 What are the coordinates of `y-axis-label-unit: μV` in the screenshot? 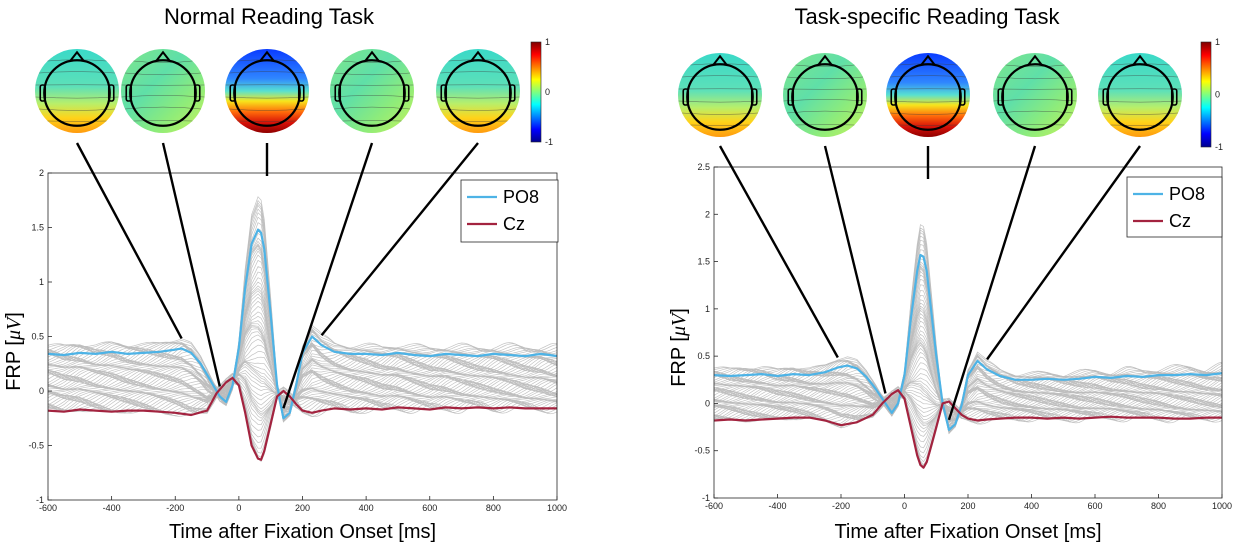 It's located at (679, 324).